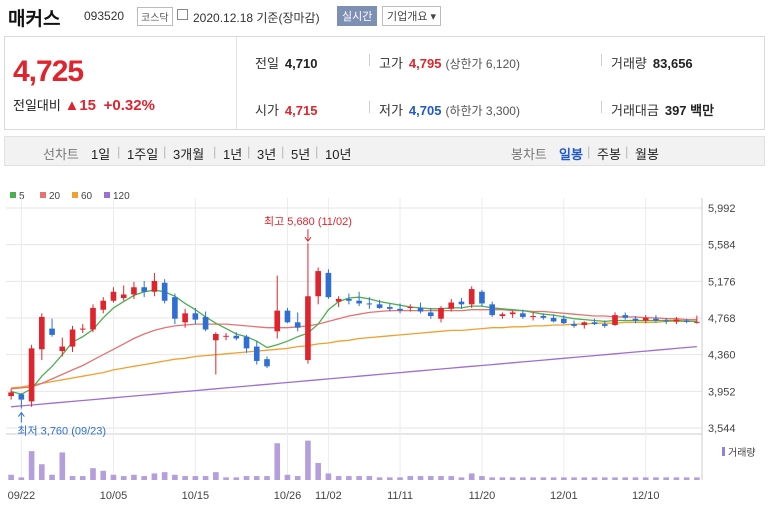 The image size is (769, 507). I want to click on company-overview-dropdown: 기업개요 ▾, so click(412, 16).